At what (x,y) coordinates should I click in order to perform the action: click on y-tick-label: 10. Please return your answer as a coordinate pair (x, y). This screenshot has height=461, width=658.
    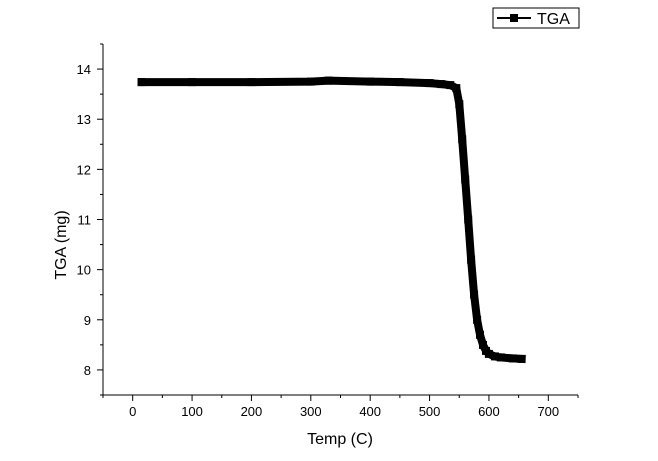
    Looking at the image, I should click on (84, 270).